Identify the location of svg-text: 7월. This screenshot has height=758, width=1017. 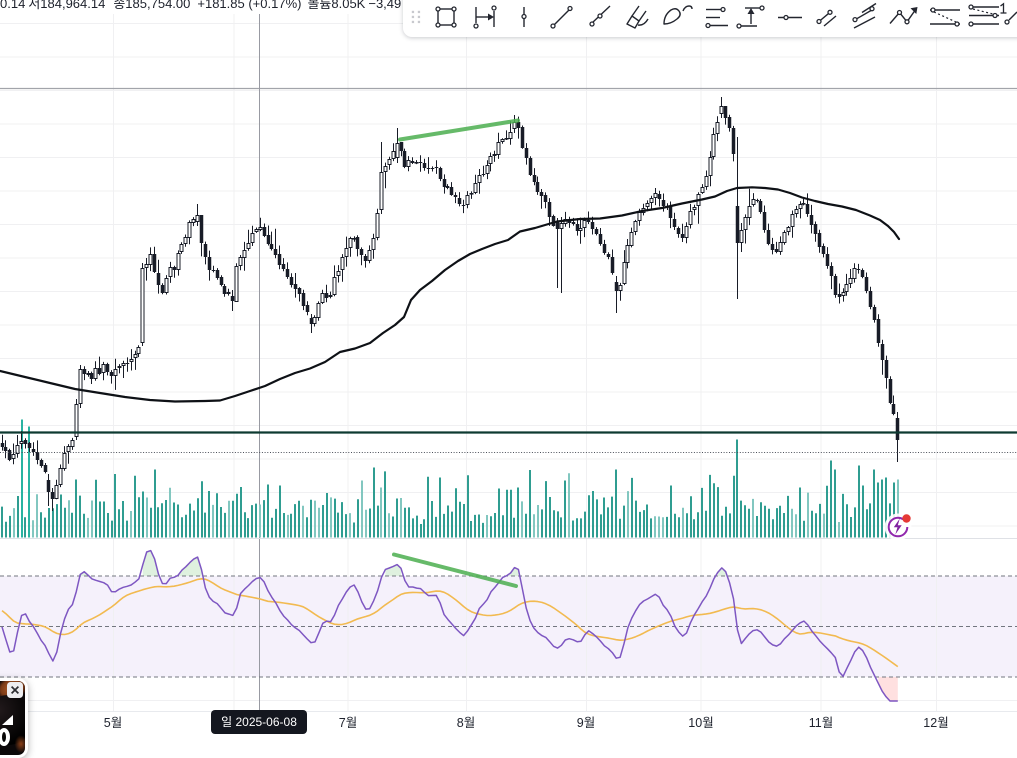
(348, 723).